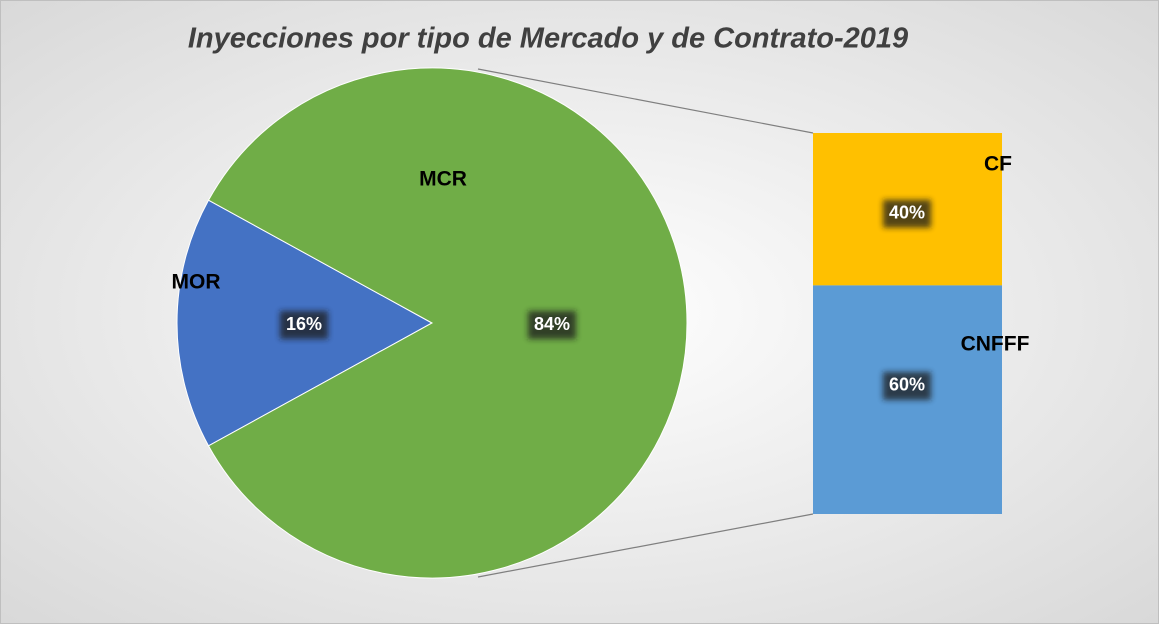 The width and height of the screenshot is (1159, 624). I want to click on category-label: MCR, so click(443, 179).